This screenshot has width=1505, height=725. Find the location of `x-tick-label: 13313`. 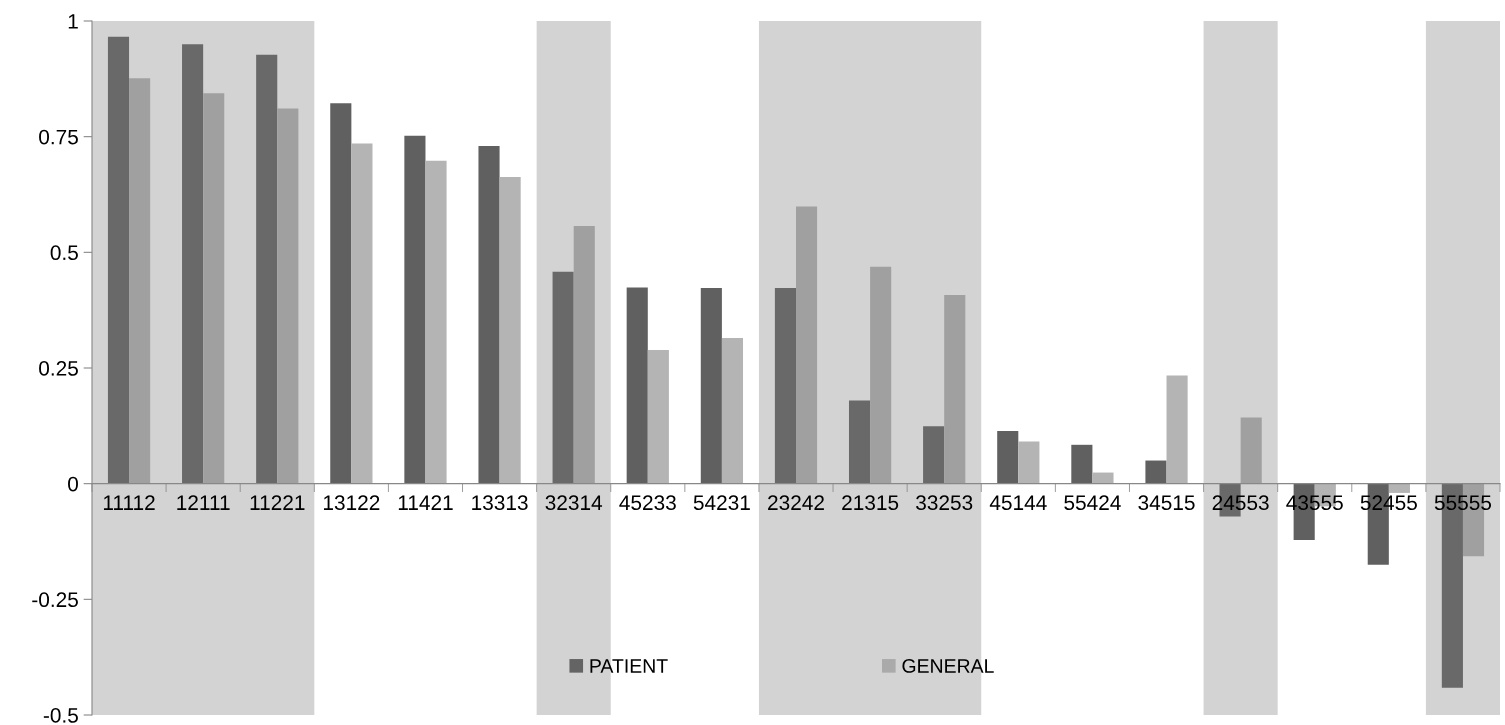

x-tick-label: 13313 is located at coordinates (500, 503).